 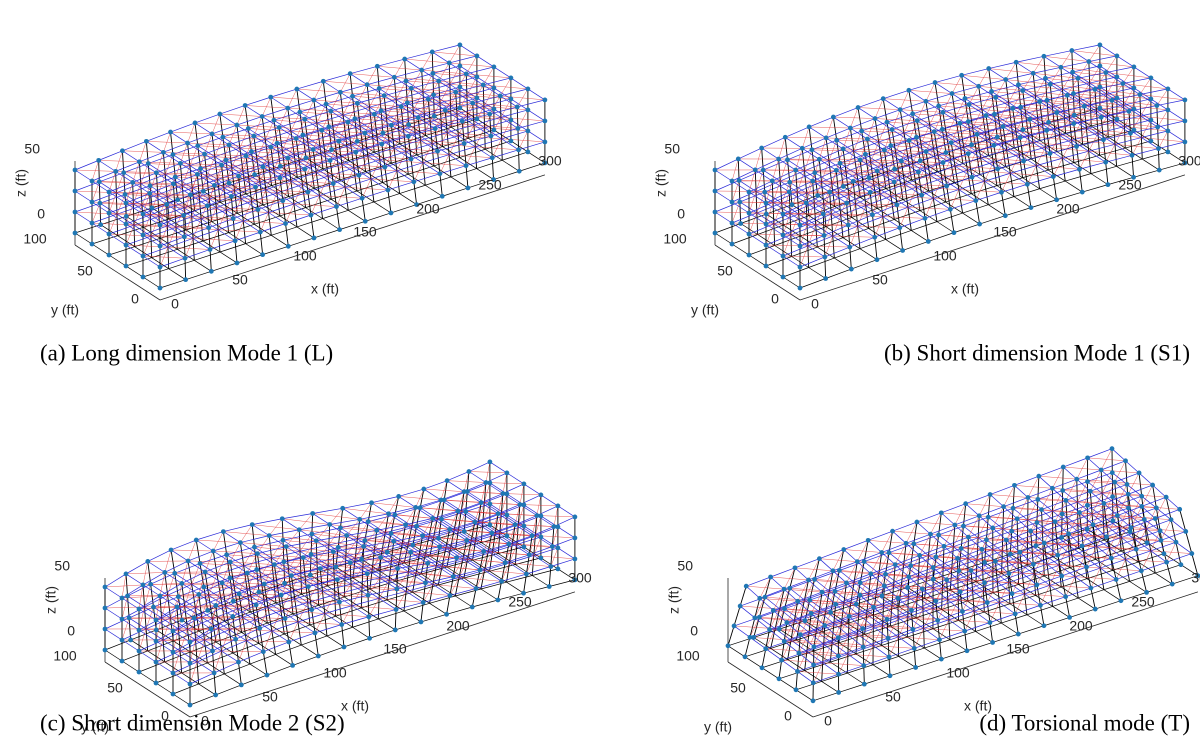 I want to click on y-tick-label: 100, so click(x=35, y=239).